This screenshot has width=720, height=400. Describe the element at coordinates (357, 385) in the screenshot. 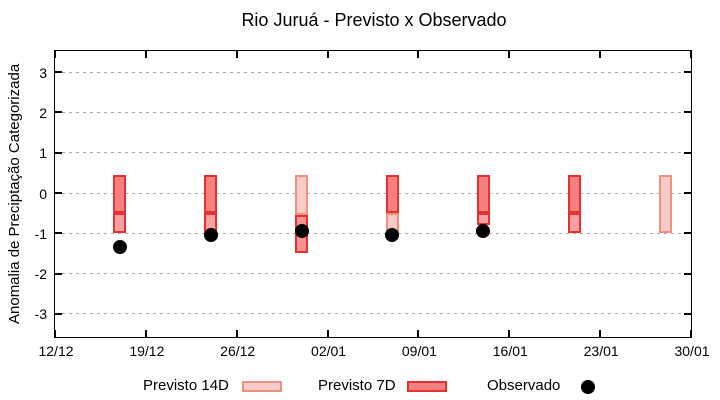

I see `legend-label-previsto-7d: Previsto 7D` at that location.